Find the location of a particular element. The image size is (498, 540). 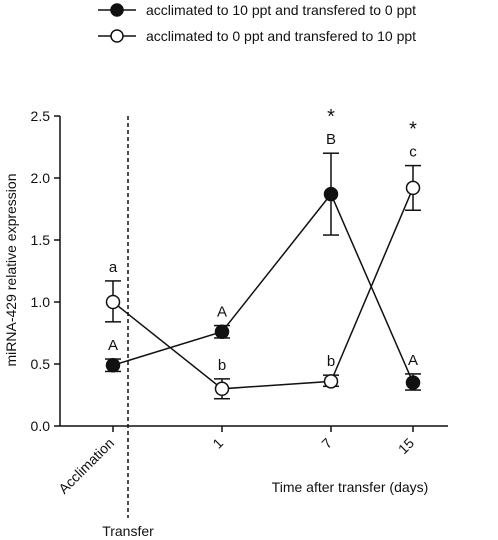

group-letter-0-3: A is located at coordinates (413, 360).